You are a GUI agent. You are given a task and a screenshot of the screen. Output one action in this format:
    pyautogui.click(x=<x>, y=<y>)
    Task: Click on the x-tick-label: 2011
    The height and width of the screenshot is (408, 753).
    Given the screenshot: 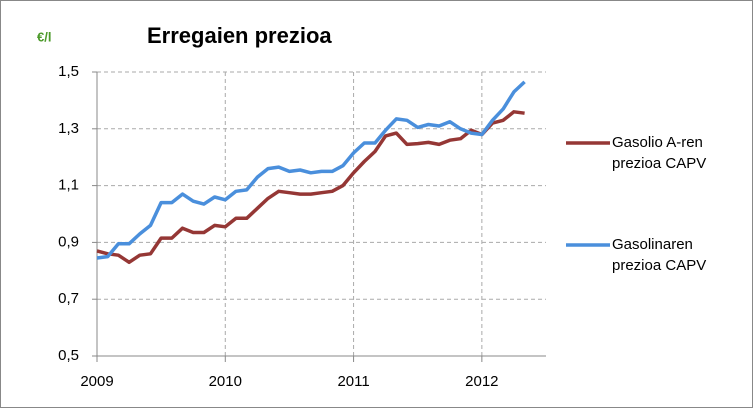 What is the action you would take?
    pyautogui.click(x=353, y=381)
    